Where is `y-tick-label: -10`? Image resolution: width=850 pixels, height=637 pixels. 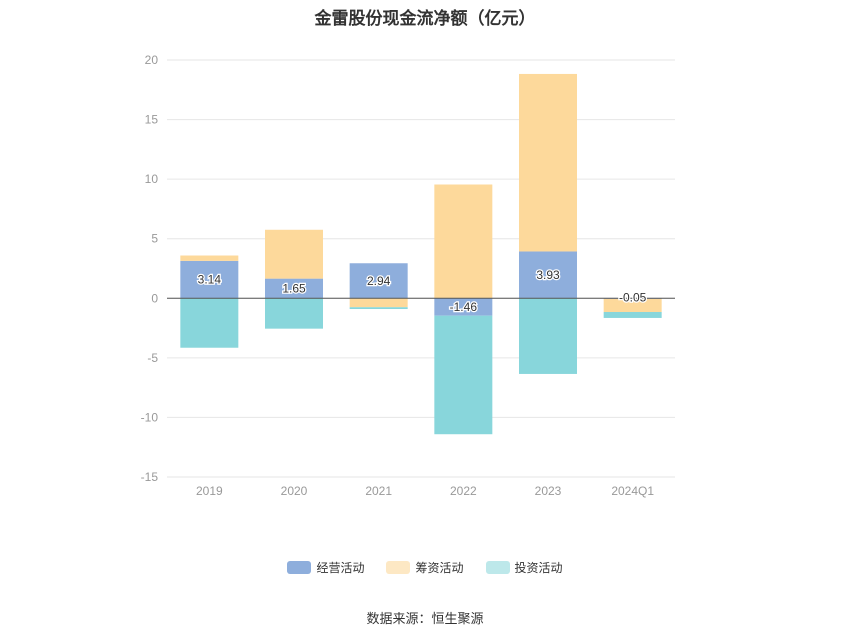 y-tick-label: -10 is located at coordinates (150, 417).